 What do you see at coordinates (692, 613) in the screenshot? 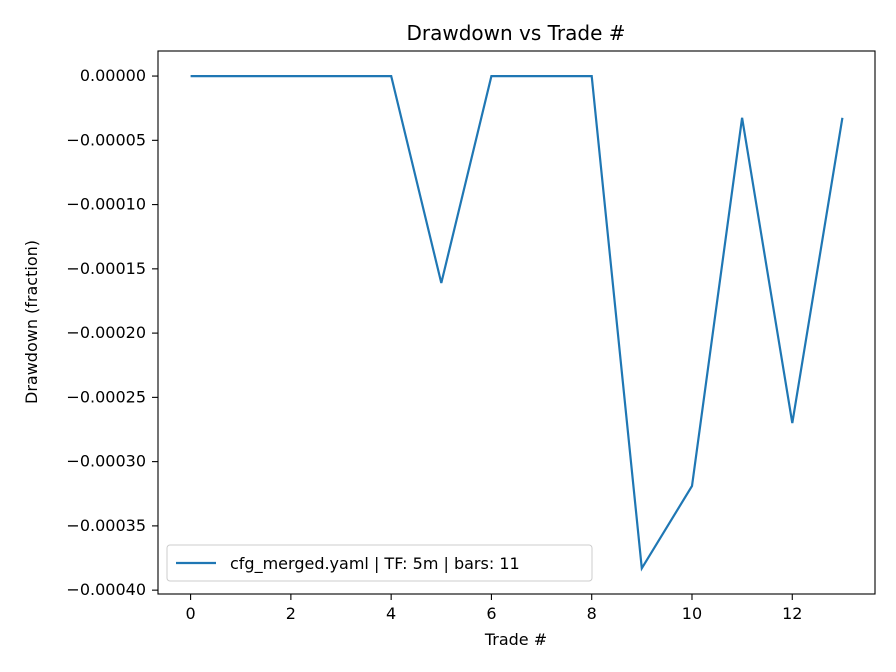
I see `x-tick-label: 10` at bounding box center [692, 613].